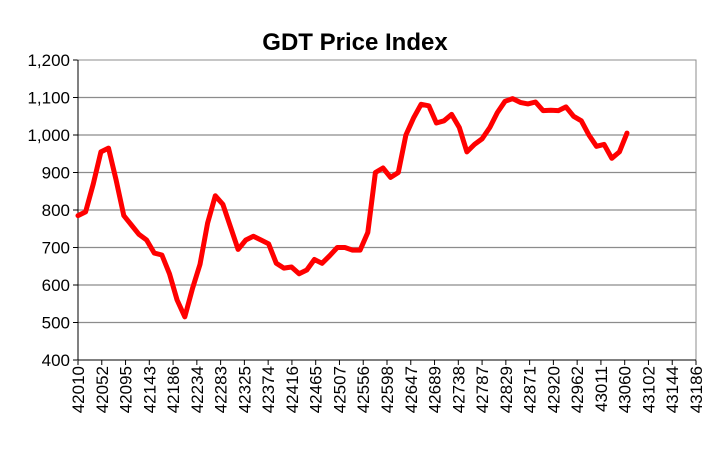  Describe the element at coordinates (411, 389) in the screenshot. I see `x-tick-label: 42647` at that location.